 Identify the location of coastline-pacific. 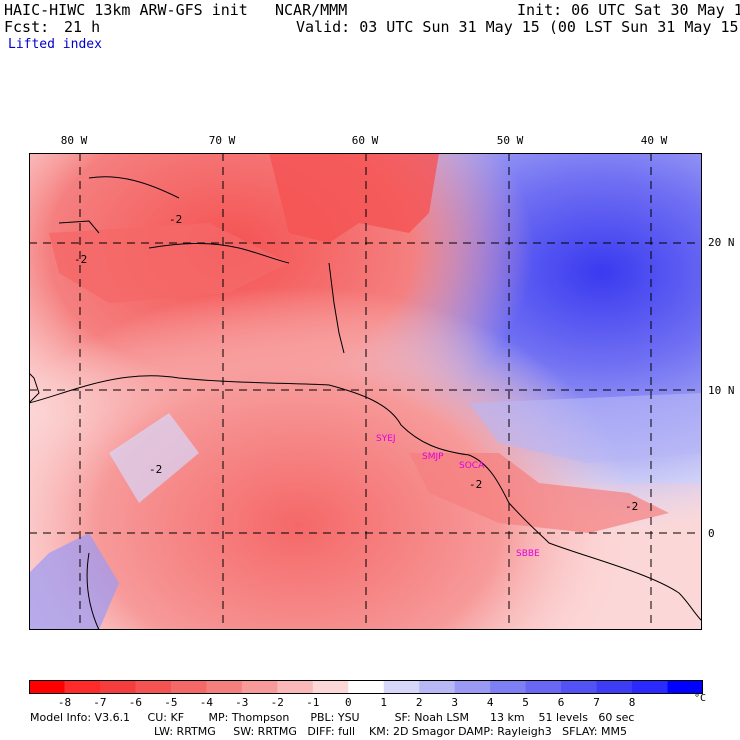
(93, 591).